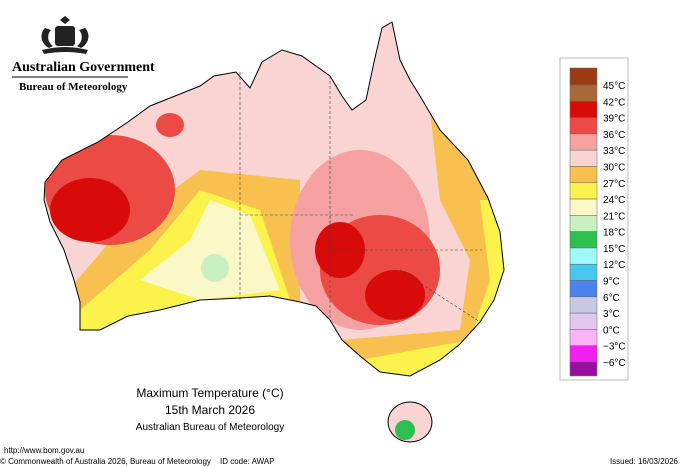 The height and width of the screenshot is (467, 680). What do you see at coordinates (611, 330) in the screenshot?
I see `legend-label: 0°C` at bounding box center [611, 330].